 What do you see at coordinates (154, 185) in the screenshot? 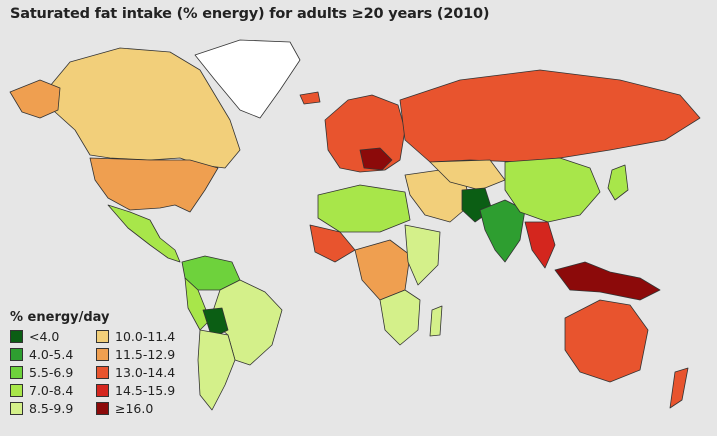
I see `region-usa` at bounding box center [154, 185].